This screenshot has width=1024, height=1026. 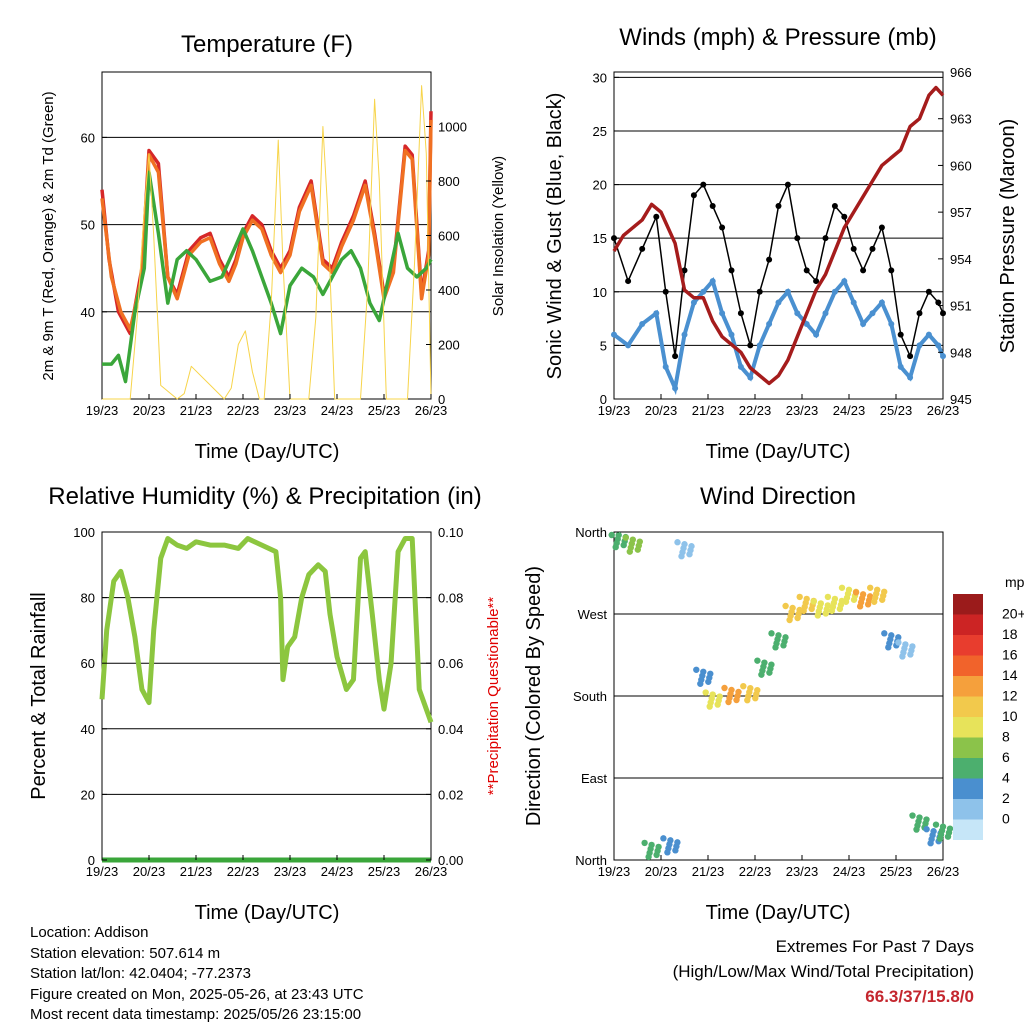 I want to click on y-tick-label: 30, so click(x=600, y=77).